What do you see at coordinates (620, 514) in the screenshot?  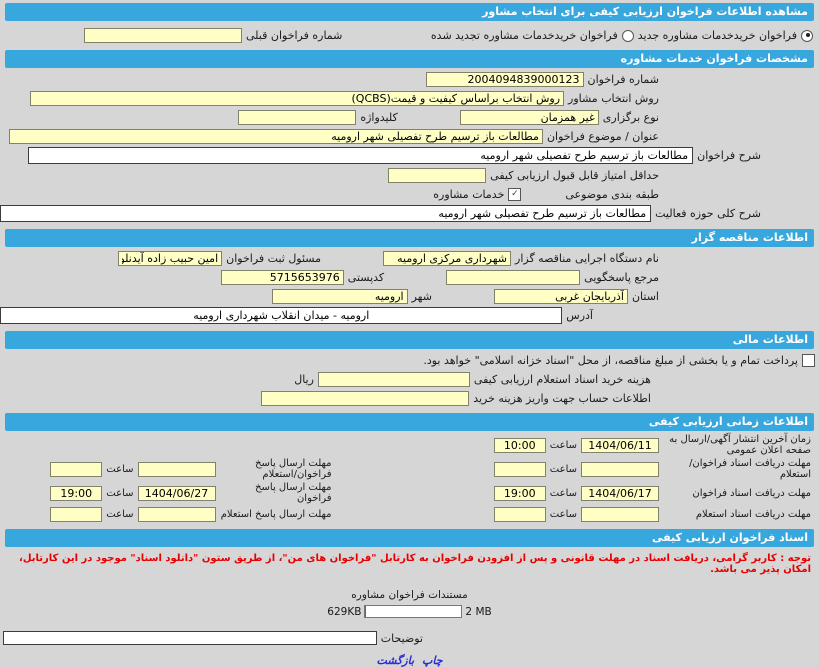 I see `receive-docs-inquiry-date-input` at bounding box center [620, 514].